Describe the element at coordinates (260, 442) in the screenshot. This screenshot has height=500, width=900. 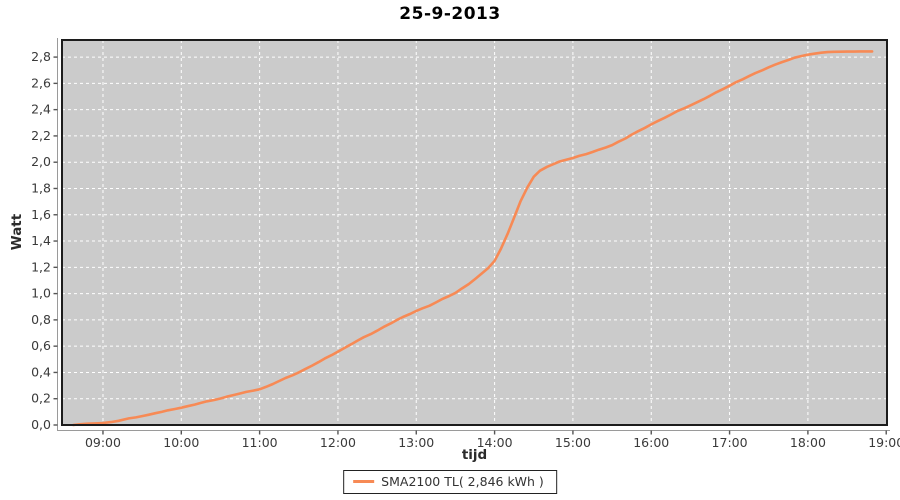
I see `x-tick-label: 11:00` at that location.